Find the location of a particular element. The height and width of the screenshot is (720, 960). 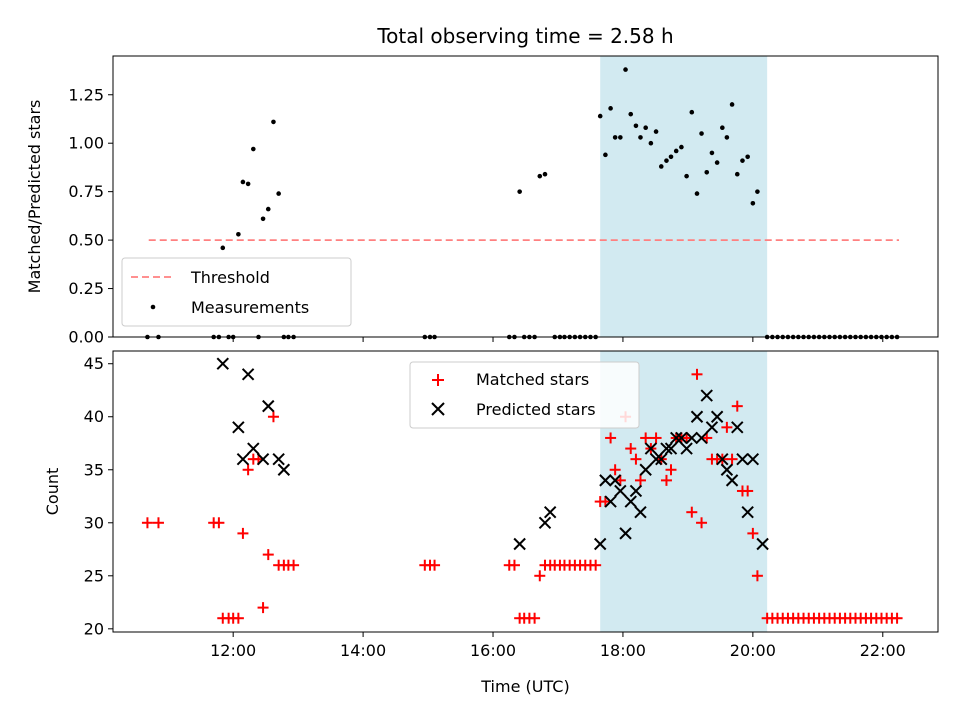

legend-measurements-label: Measurements is located at coordinates (250, 307).